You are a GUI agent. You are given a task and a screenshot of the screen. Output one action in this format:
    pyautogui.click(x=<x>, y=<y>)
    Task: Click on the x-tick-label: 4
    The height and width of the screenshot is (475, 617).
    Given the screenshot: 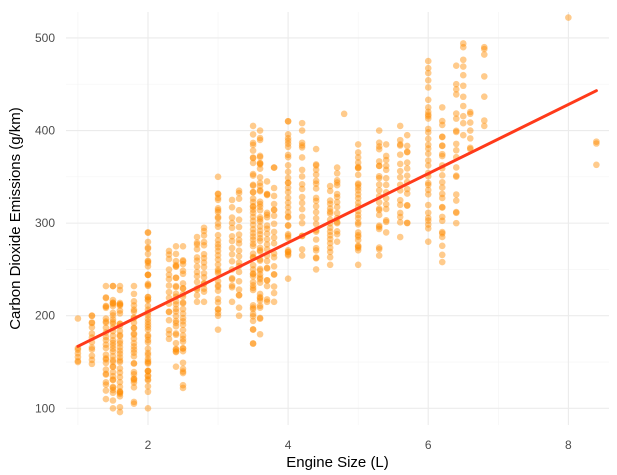 What is the action you would take?
    pyautogui.click(x=288, y=445)
    